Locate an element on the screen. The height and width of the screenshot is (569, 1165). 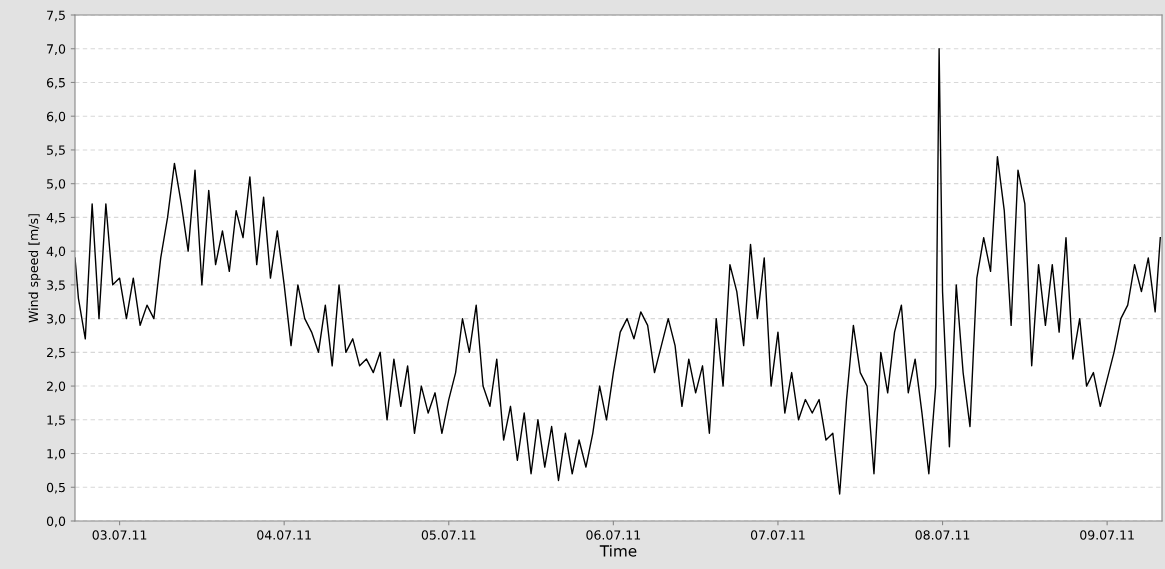
x-tick-label: 07.07.11 is located at coordinates (777, 535).